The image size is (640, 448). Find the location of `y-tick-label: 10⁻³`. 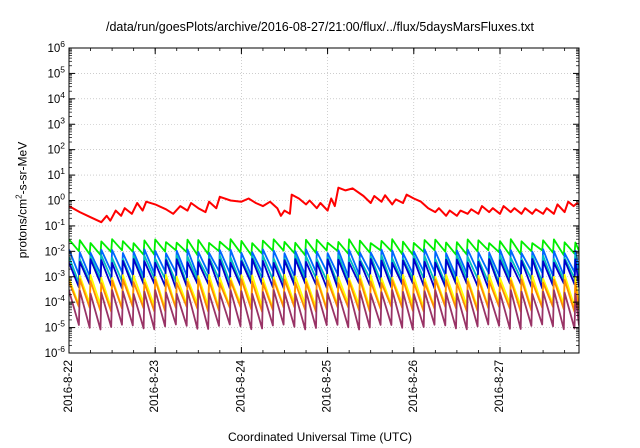

y-tick-label: 10⁻³ is located at coordinates (55, 276).